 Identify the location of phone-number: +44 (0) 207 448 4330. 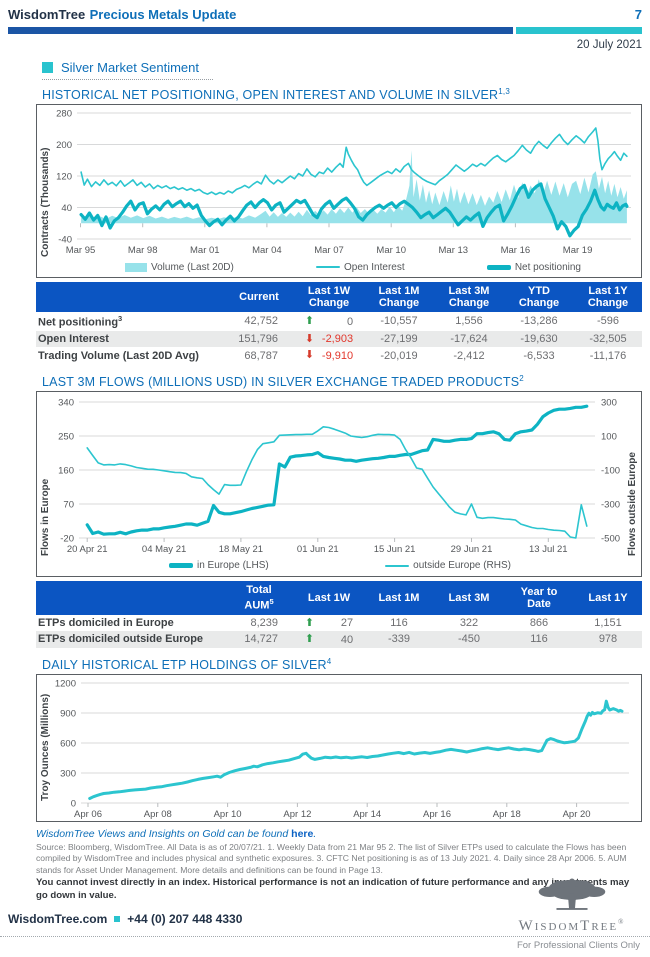
(185, 919).